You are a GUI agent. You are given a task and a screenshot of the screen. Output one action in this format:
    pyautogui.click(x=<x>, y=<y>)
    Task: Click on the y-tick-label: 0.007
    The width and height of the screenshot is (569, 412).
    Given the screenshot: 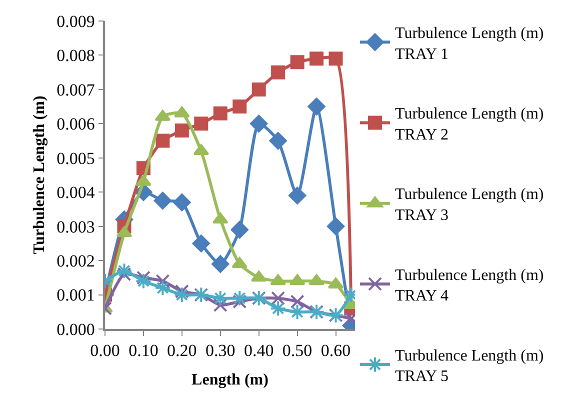 What is the action you would take?
    pyautogui.click(x=76, y=90)
    